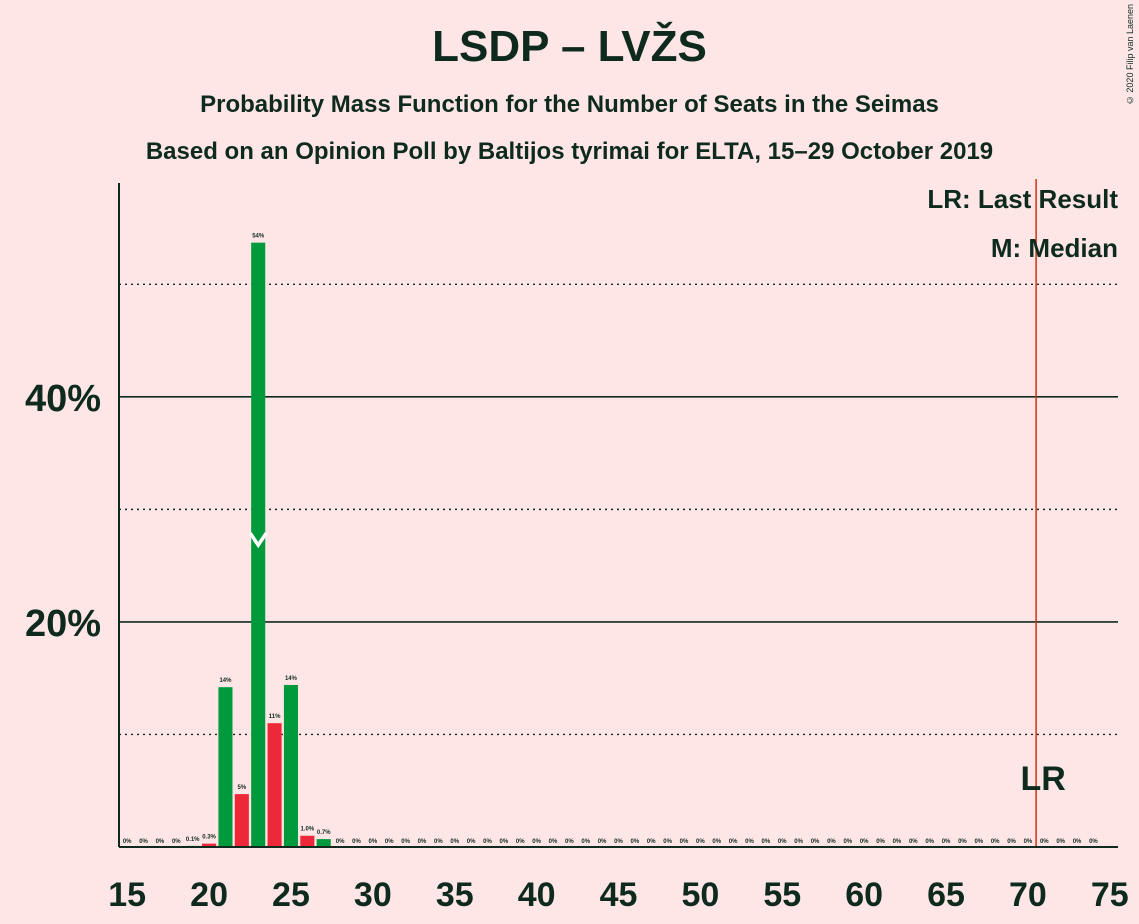 Image resolution: width=1139 pixels, height=924 pixels. What do you see at coordinates (307, 830) in the screenshot?
I see `bar-data-label: 1.0%` at bounding box center [307, 830].